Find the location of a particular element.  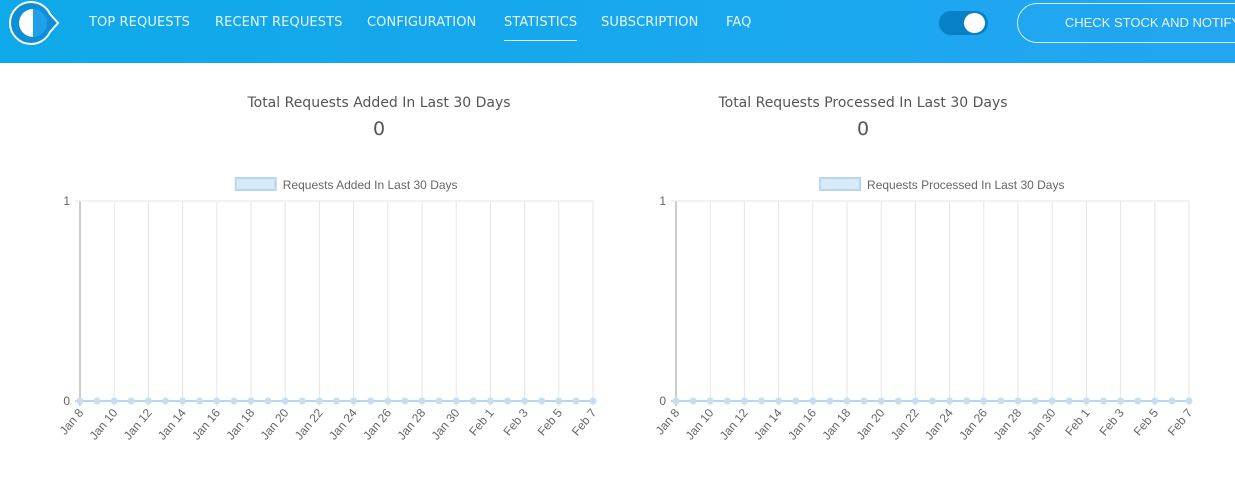

legend-label: Requests Added In Last 30 Days is located at coordinates (370, 185).